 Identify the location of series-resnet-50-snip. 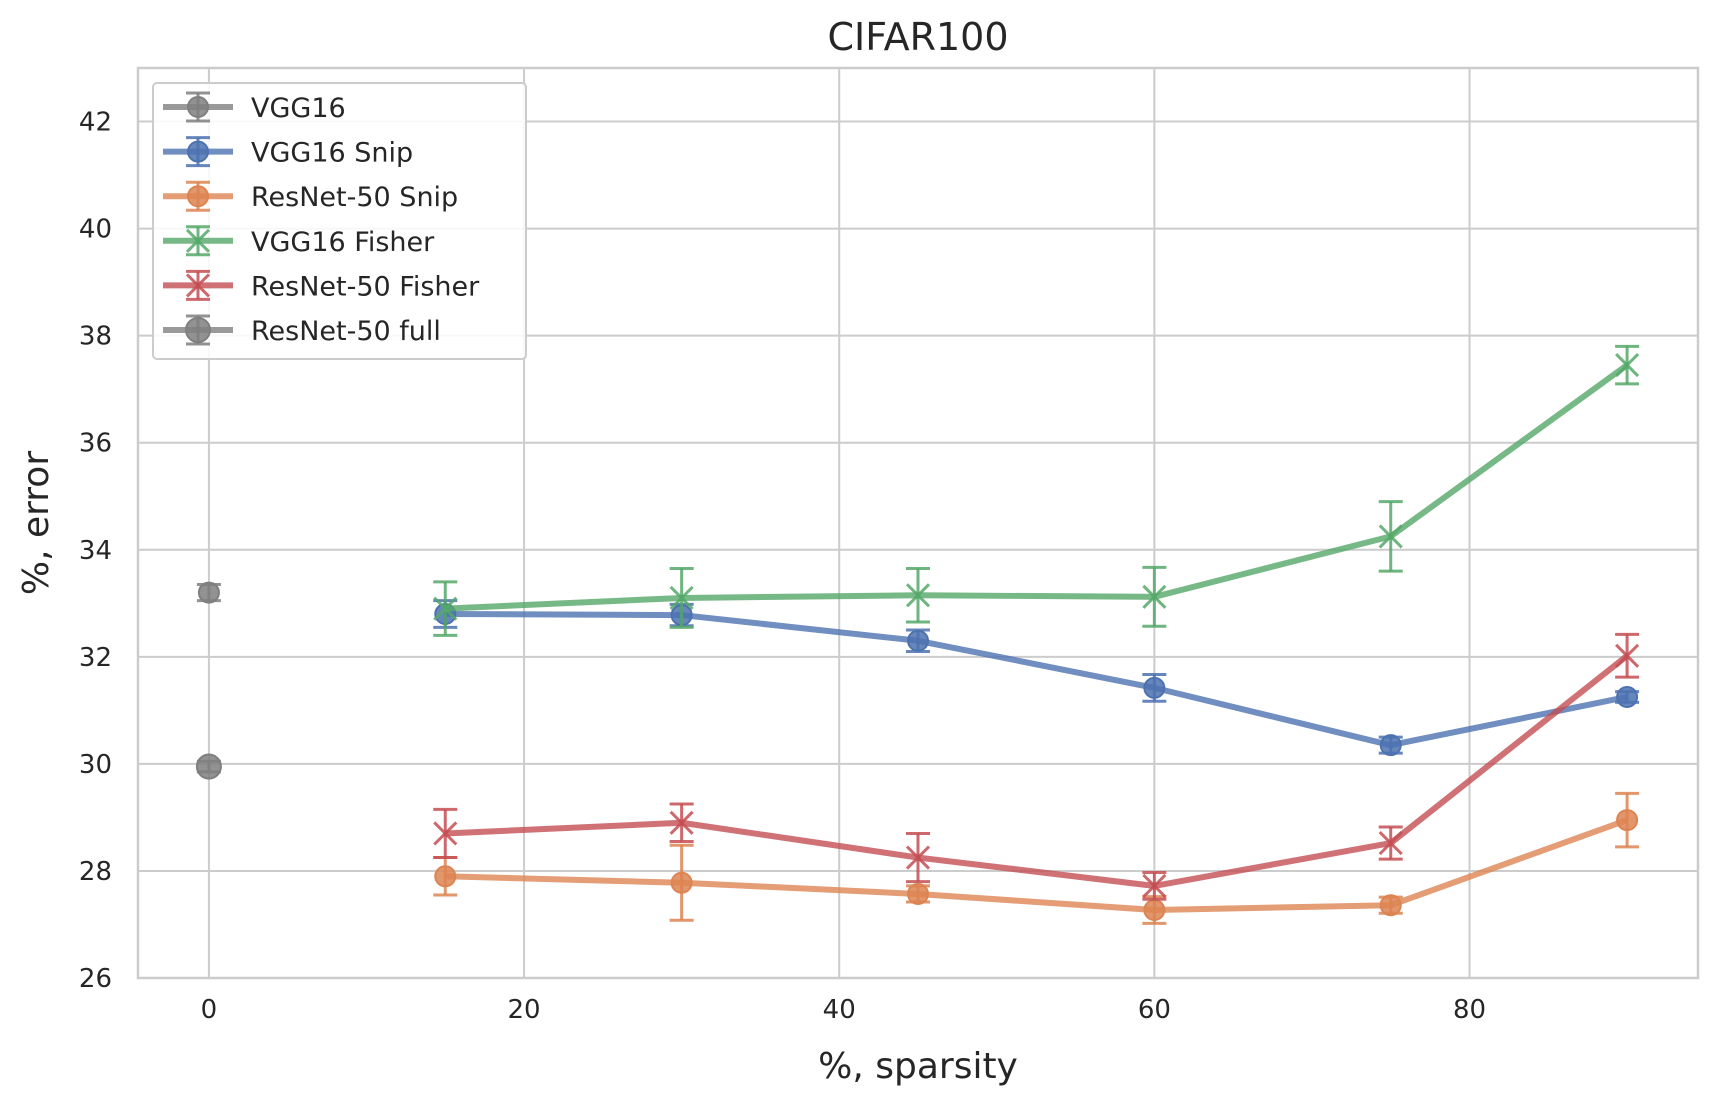
(1036, 858).